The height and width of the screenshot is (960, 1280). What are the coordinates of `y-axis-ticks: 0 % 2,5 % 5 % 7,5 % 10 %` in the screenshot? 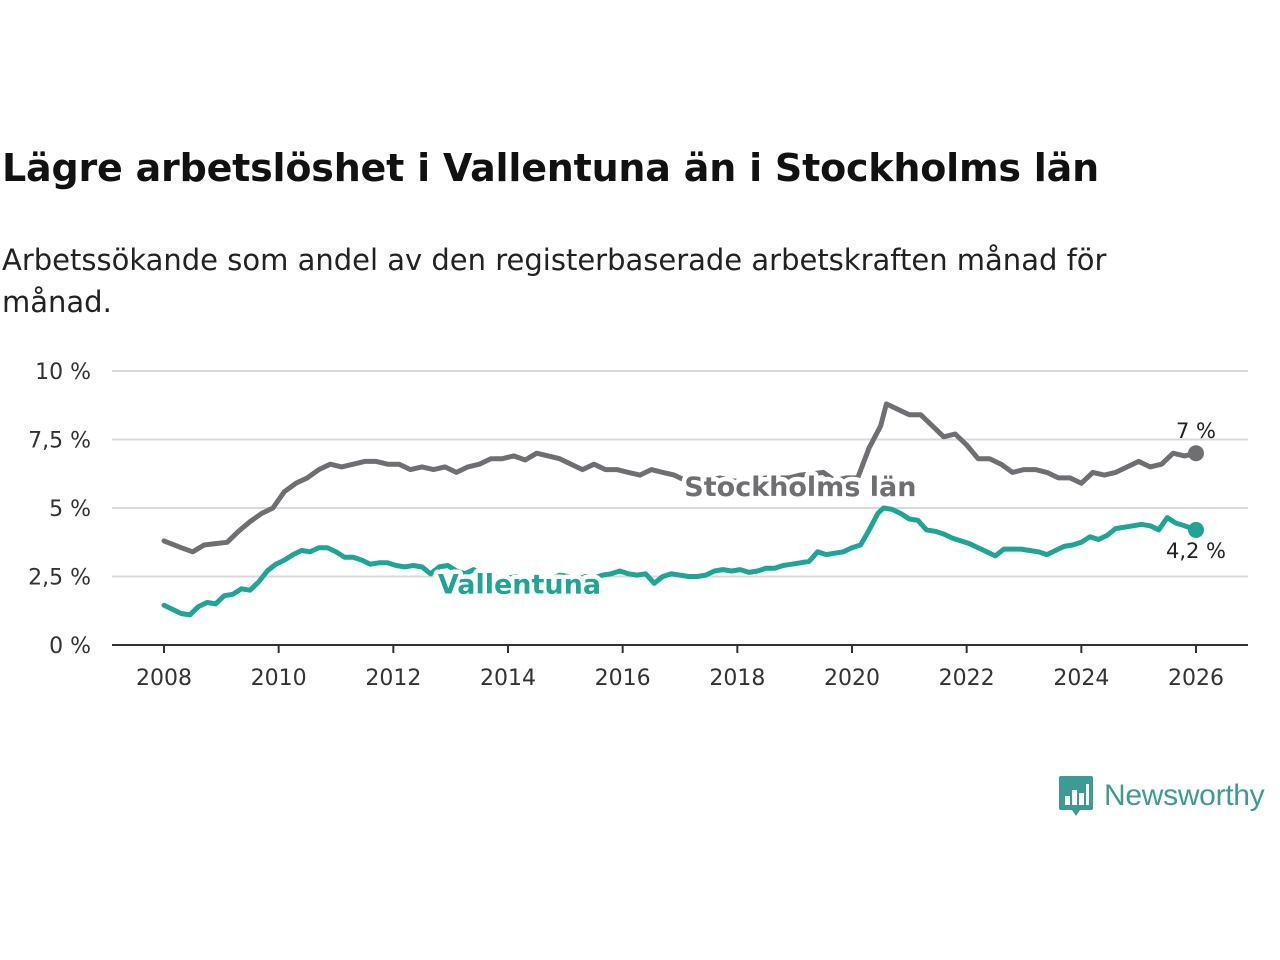 It's located at (59, 509).